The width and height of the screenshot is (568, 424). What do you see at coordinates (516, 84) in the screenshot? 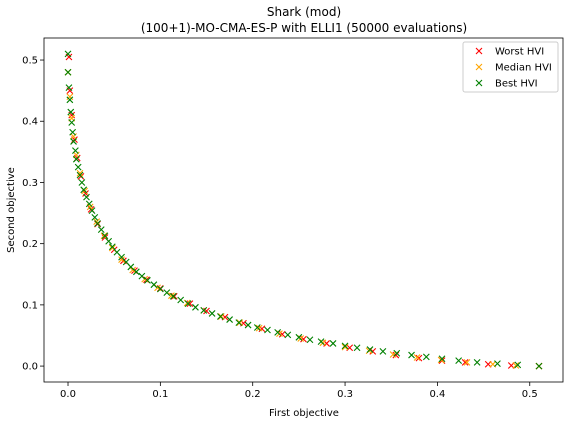
I see `legend-label-2: Best HVI` at bounding box center [516, 84].